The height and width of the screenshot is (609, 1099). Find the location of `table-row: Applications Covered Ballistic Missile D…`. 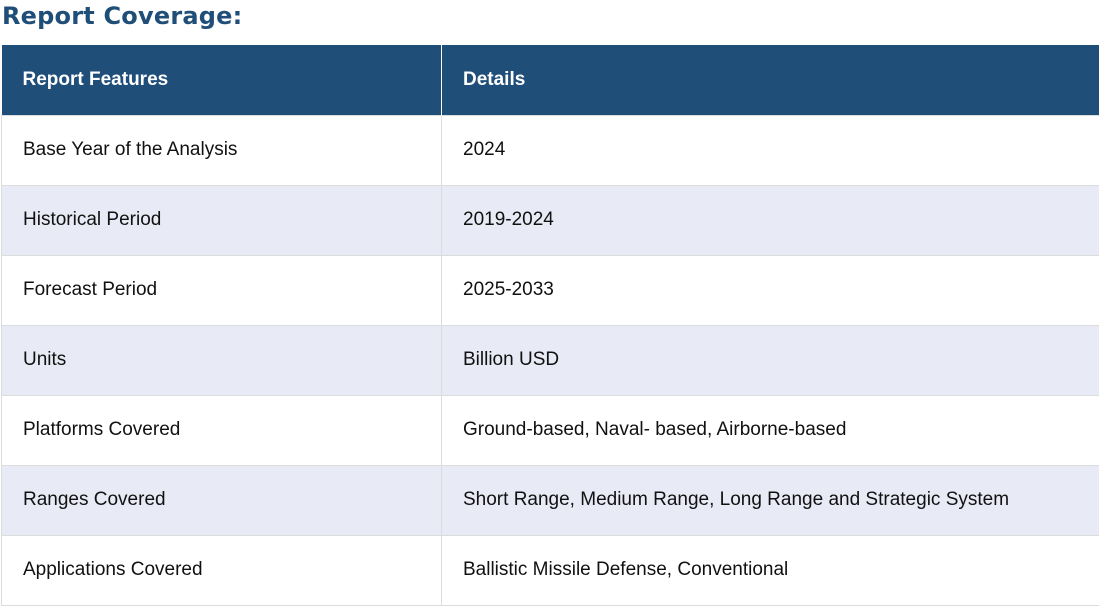

table-row: Applications Covered Ballistic Missile D… is located at coordinates (550, 570).